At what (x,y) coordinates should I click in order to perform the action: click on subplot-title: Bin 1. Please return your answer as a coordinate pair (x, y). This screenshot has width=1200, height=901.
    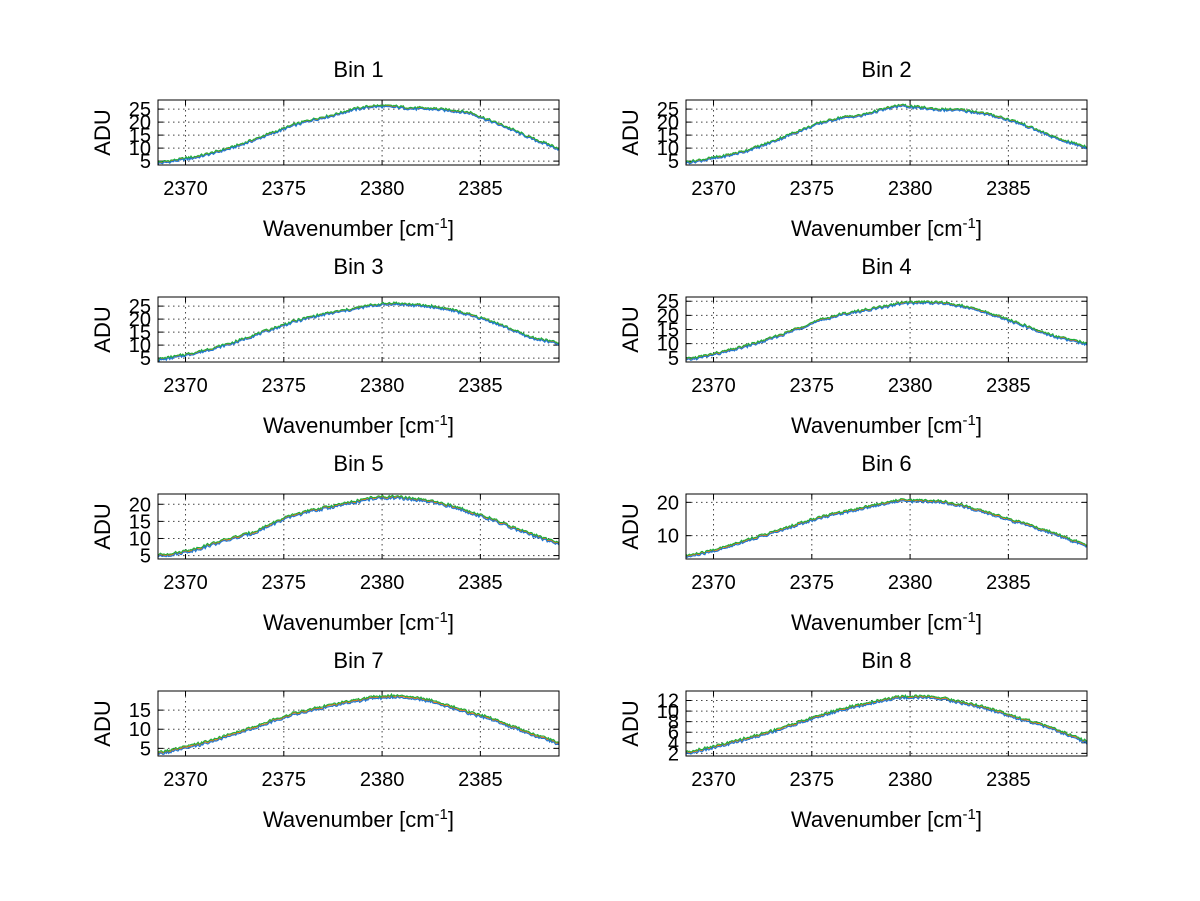
    Looking at the image, I should click on (358, 69).